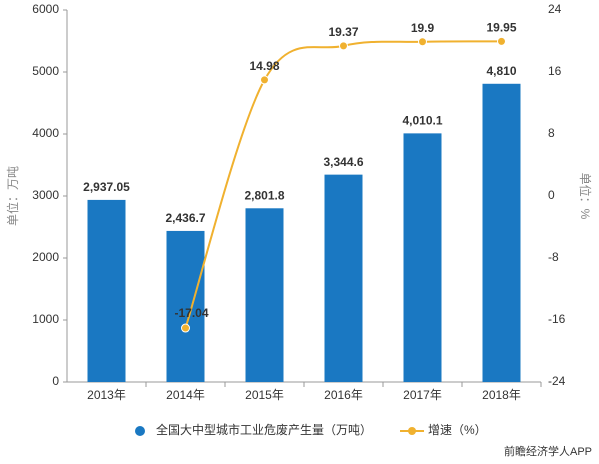  What do you see at coordinates (501, 71) in the screenshot?
I see `bar-value-label: 4,810` at bounding box center [501, 71].